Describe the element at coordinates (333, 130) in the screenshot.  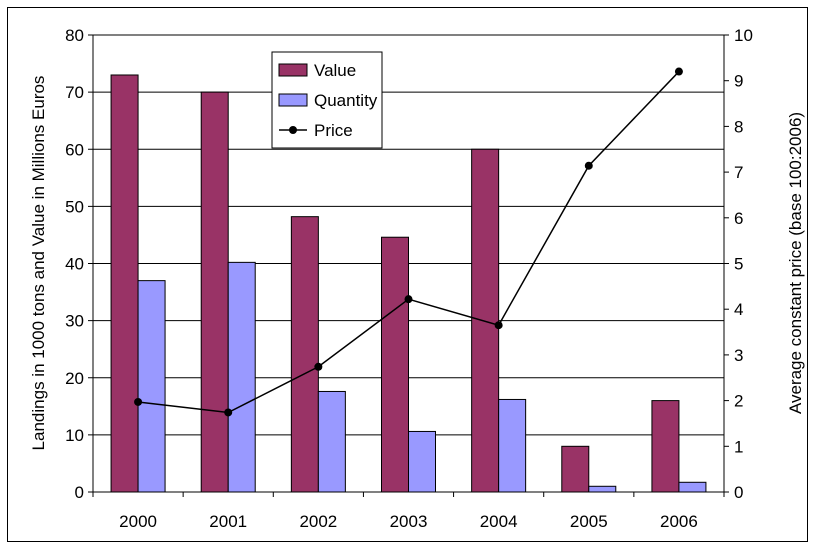
I see `legend-label-price: Price` at that location.